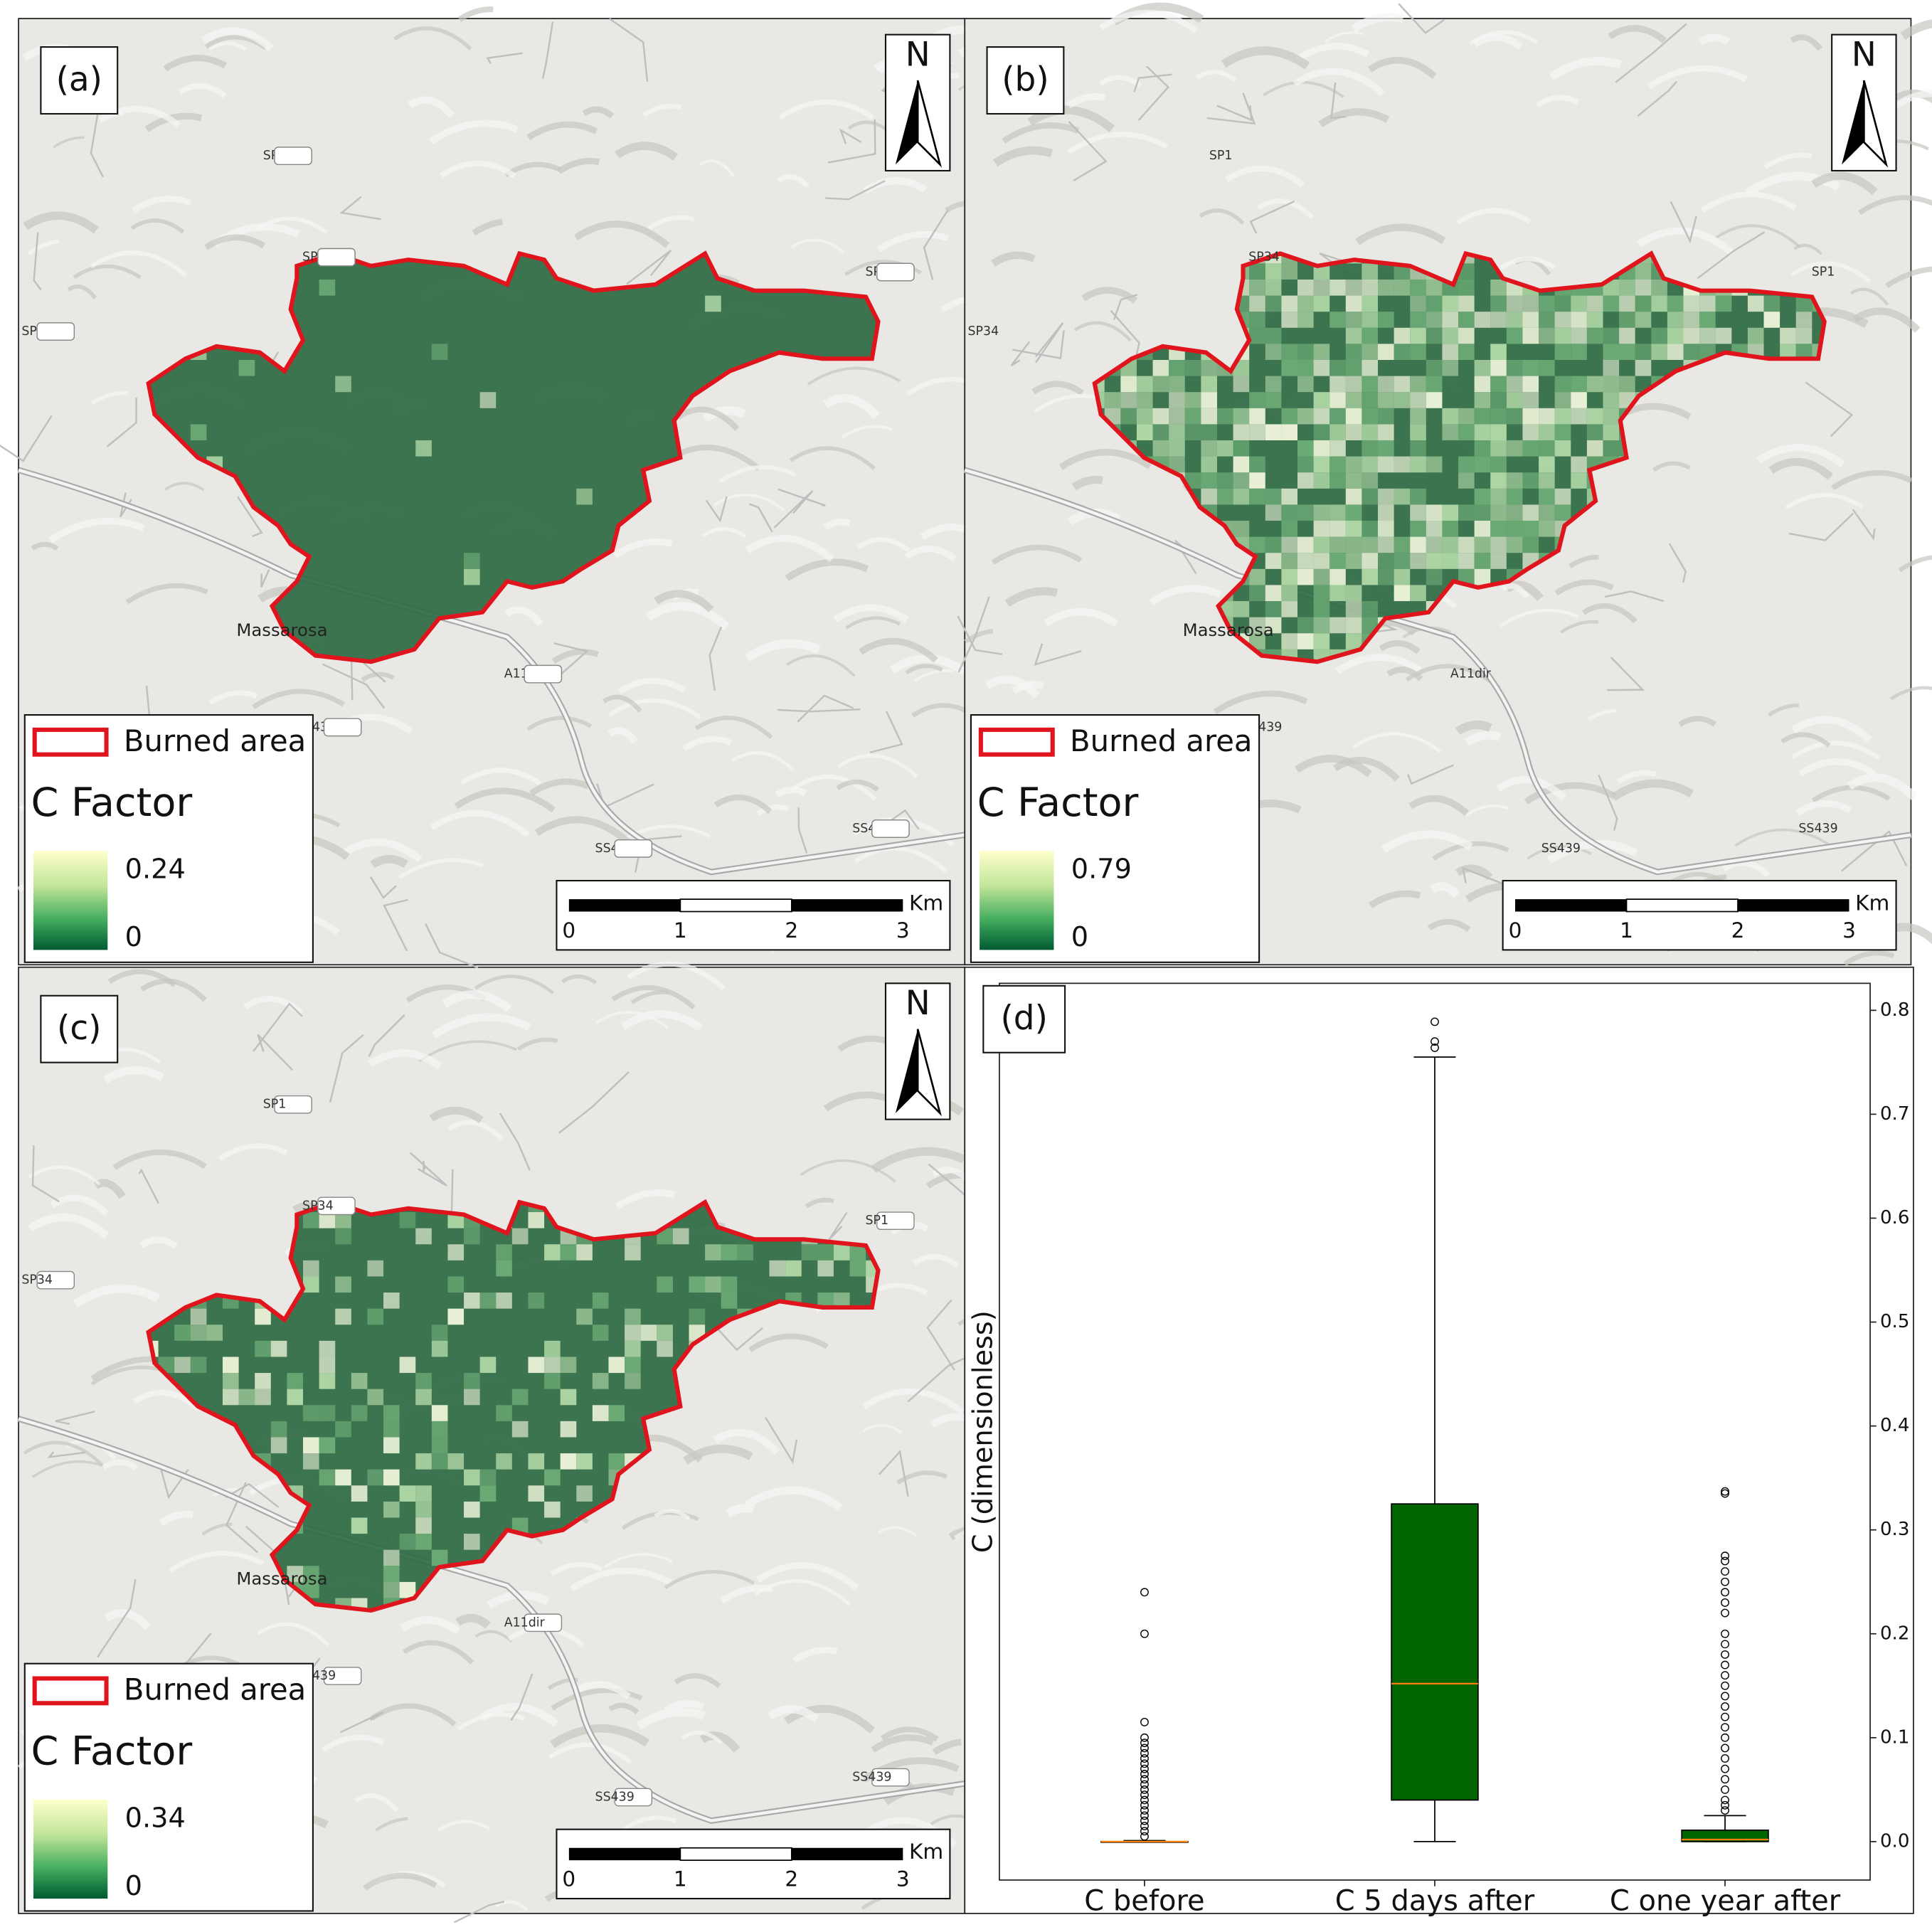  What do you see at coordinates (983, 1431) in the screenshot?
I see `y-axis-label: C (dimensionless)` at bounding box center [983, 1431].